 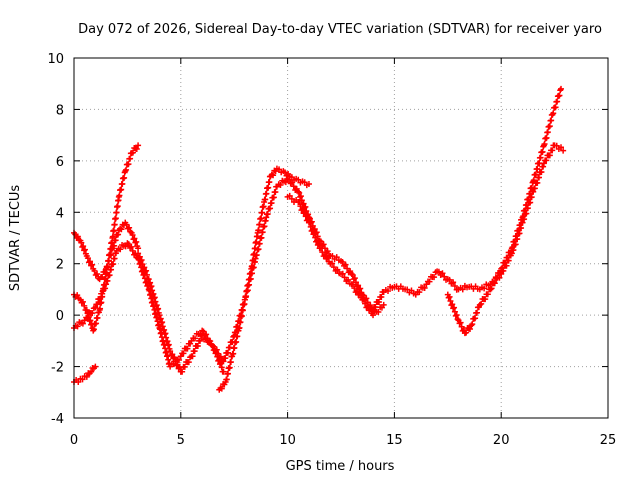 What do you see at coordinates (106, 238) in the screenshot?
I see `series-satellite-track-c` at bounding box center [106, 238].